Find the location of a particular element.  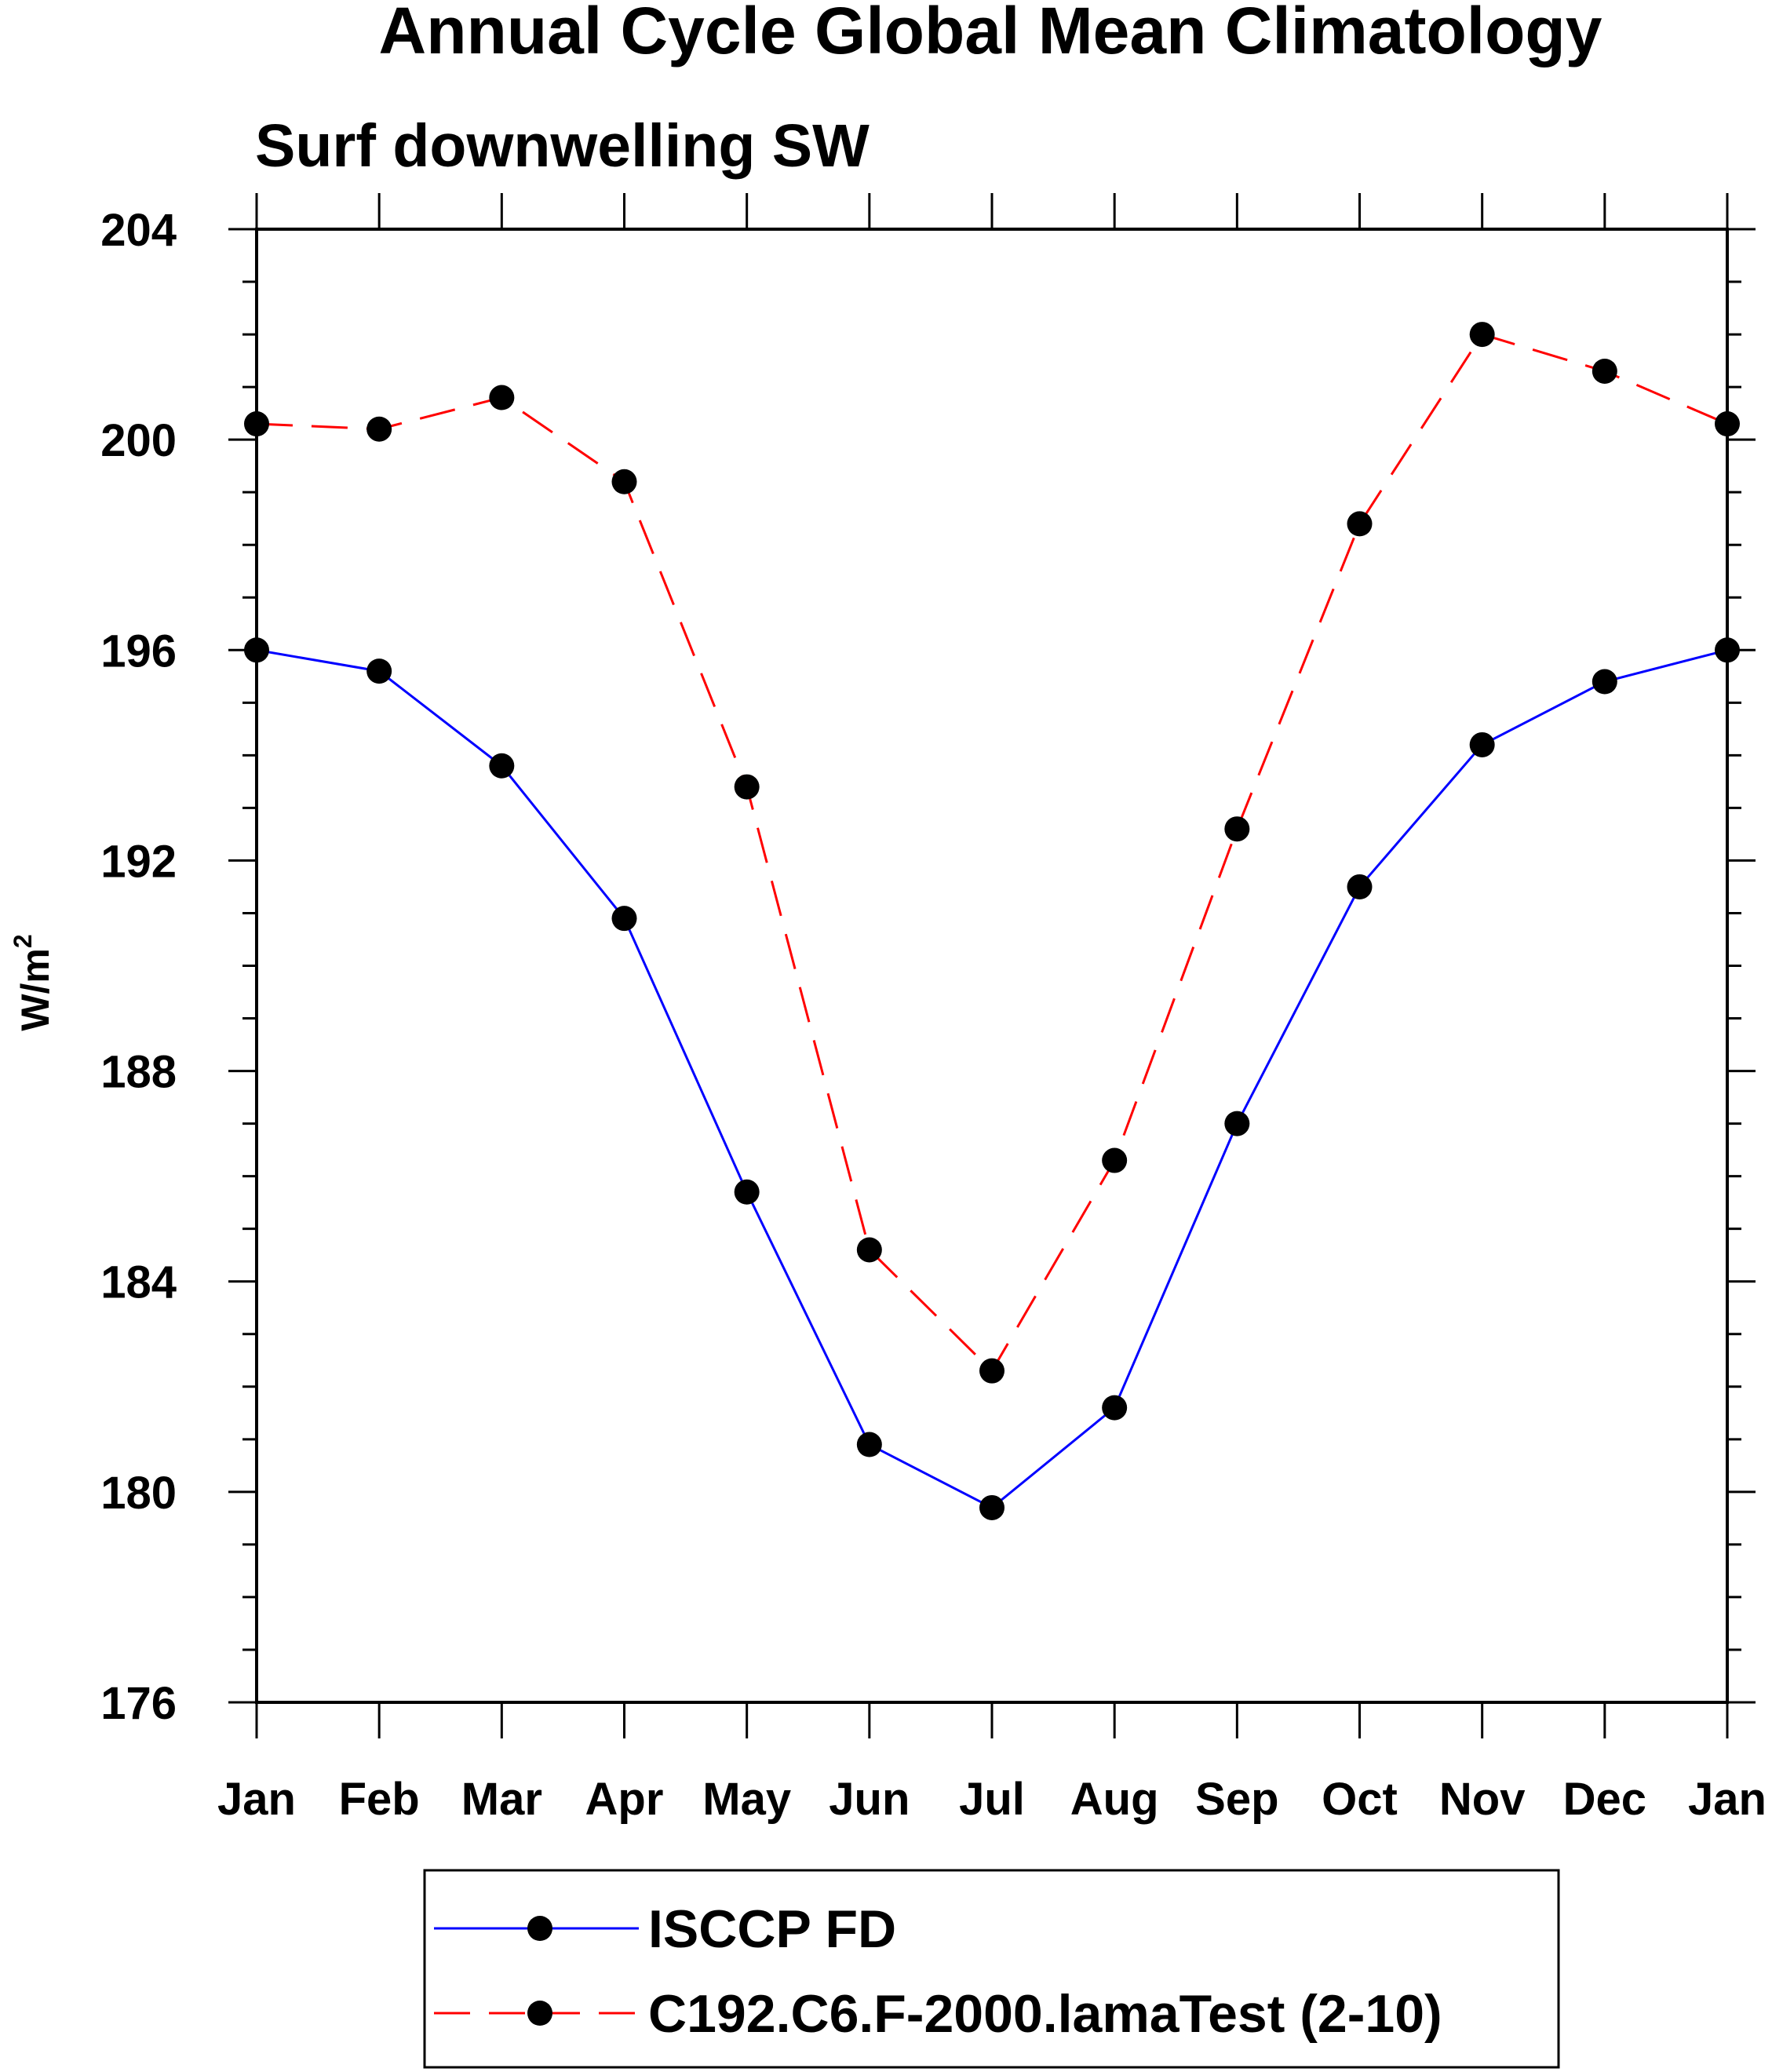

y-axis-label: W/m2 is located at coordinates (33, 982).